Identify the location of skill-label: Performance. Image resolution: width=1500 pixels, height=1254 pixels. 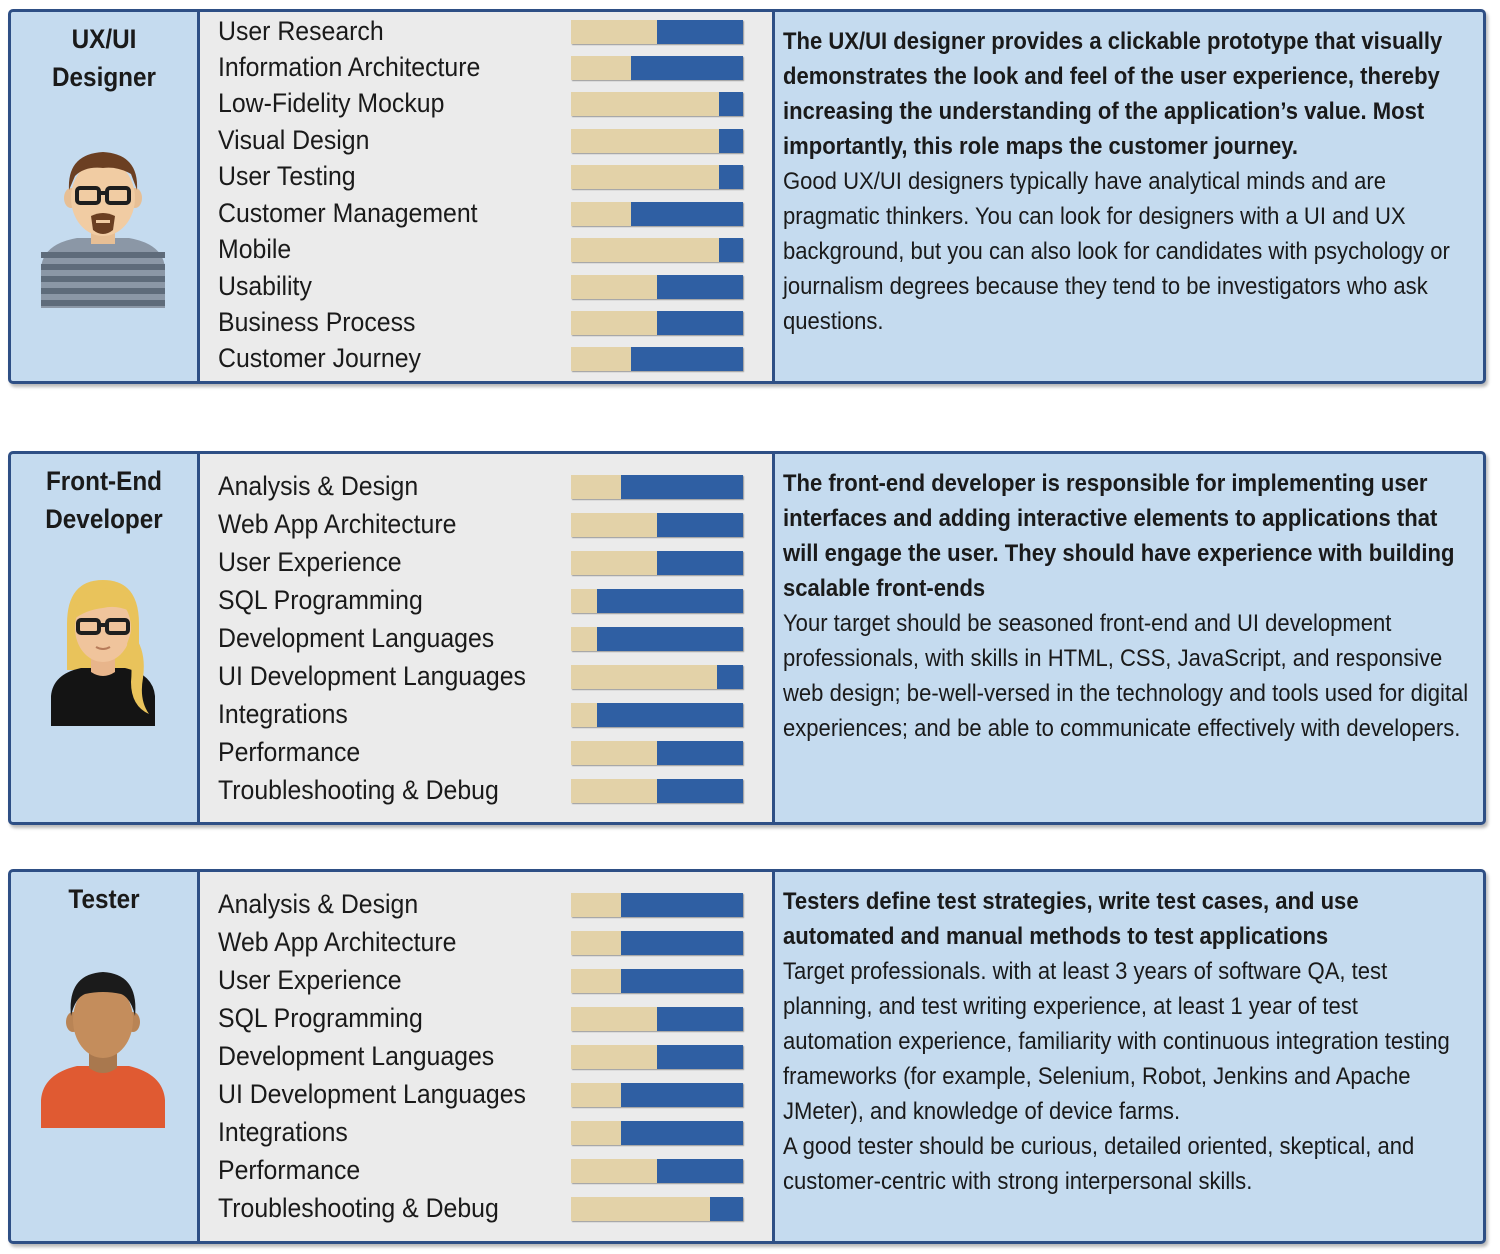
(289, 1170).